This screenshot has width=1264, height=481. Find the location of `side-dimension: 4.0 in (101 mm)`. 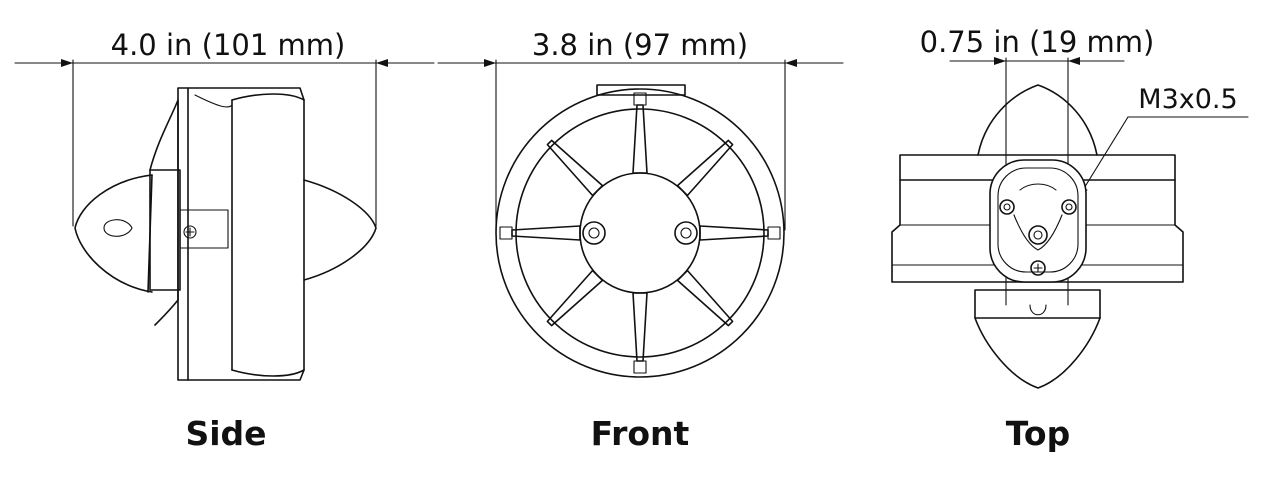

side-dimension: 4.0 in (101 mm) is located at coordinates (224, 127).